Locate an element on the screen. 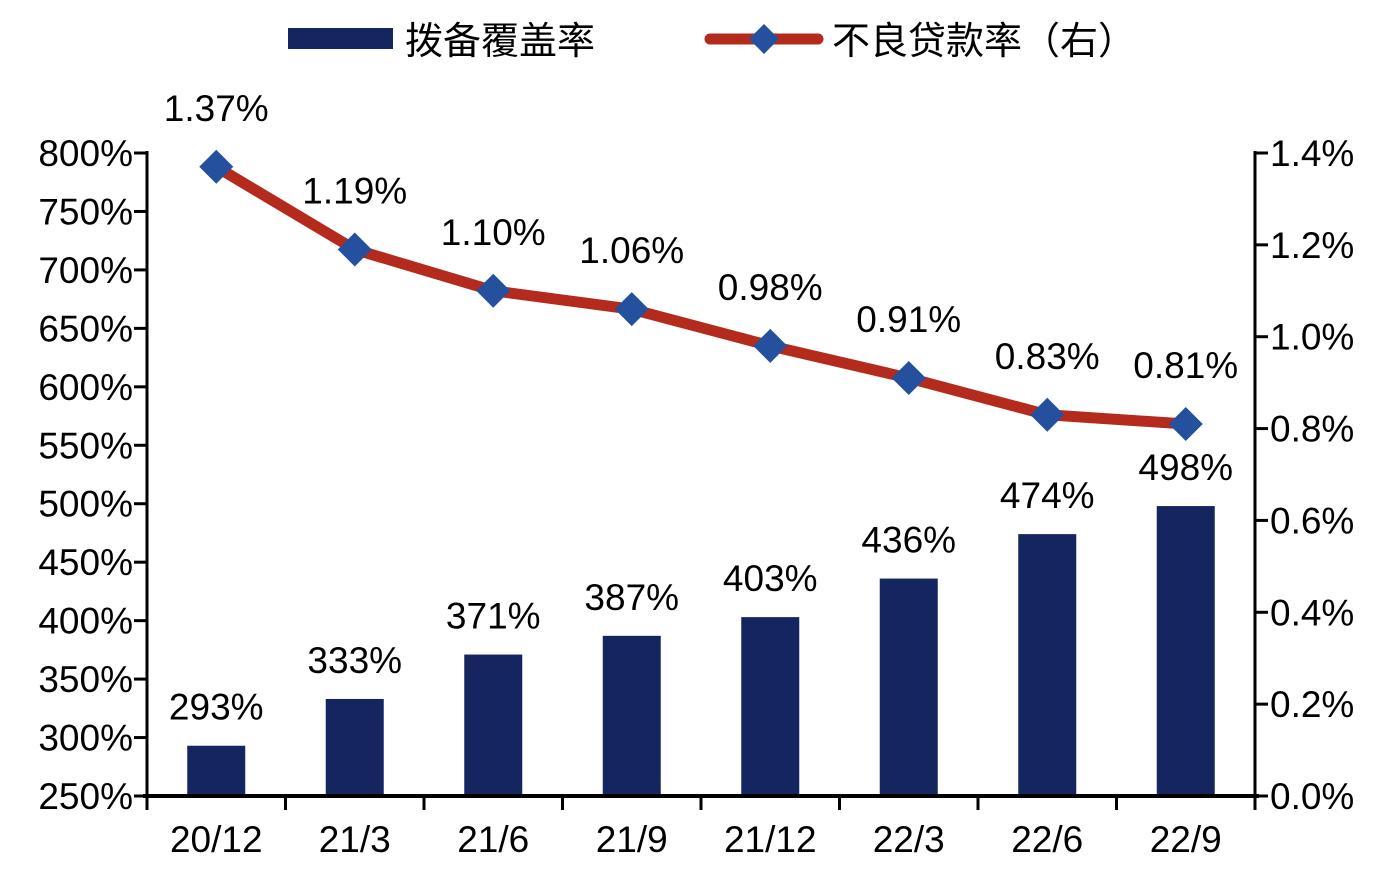  line-value-label: 0.83% is located at coordinates (1047, 356).